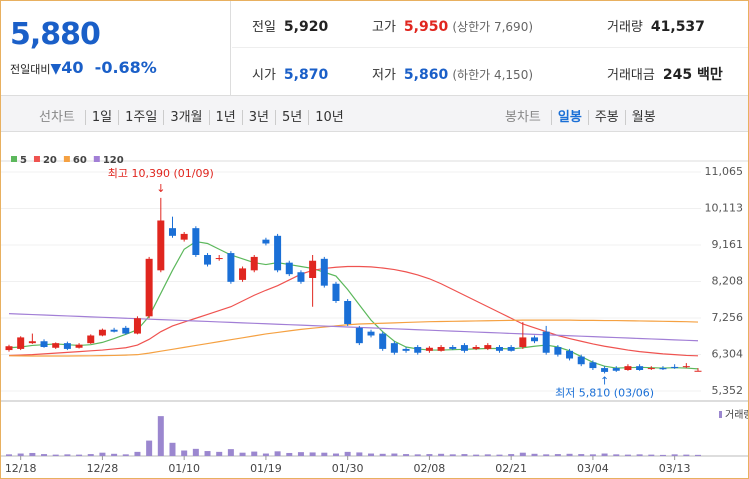 Image resolution: width=749 pixels, height=479 pixels. What do you see at coordinates (452, 73) in the screenshot?
I see `stat: 저가 5,860 (하한가 4,150)` at bounding box center [452, 73].